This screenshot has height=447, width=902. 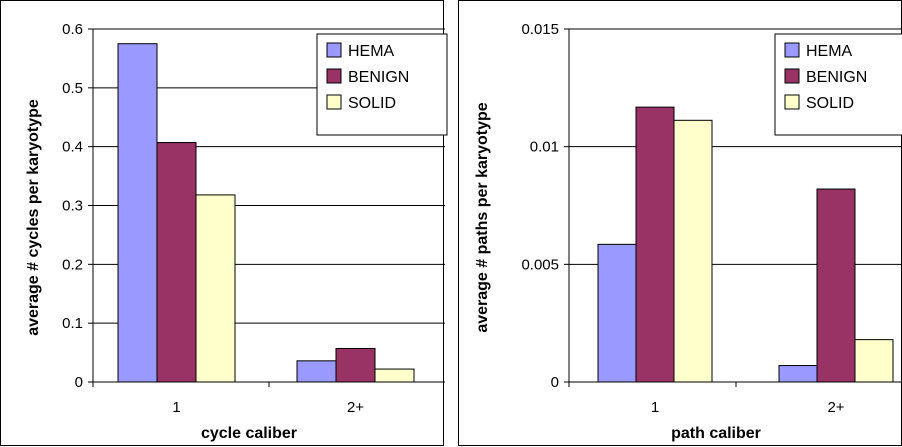 I want to click on cycles-ytick-label: 0.3, so click(x=72, y=206).